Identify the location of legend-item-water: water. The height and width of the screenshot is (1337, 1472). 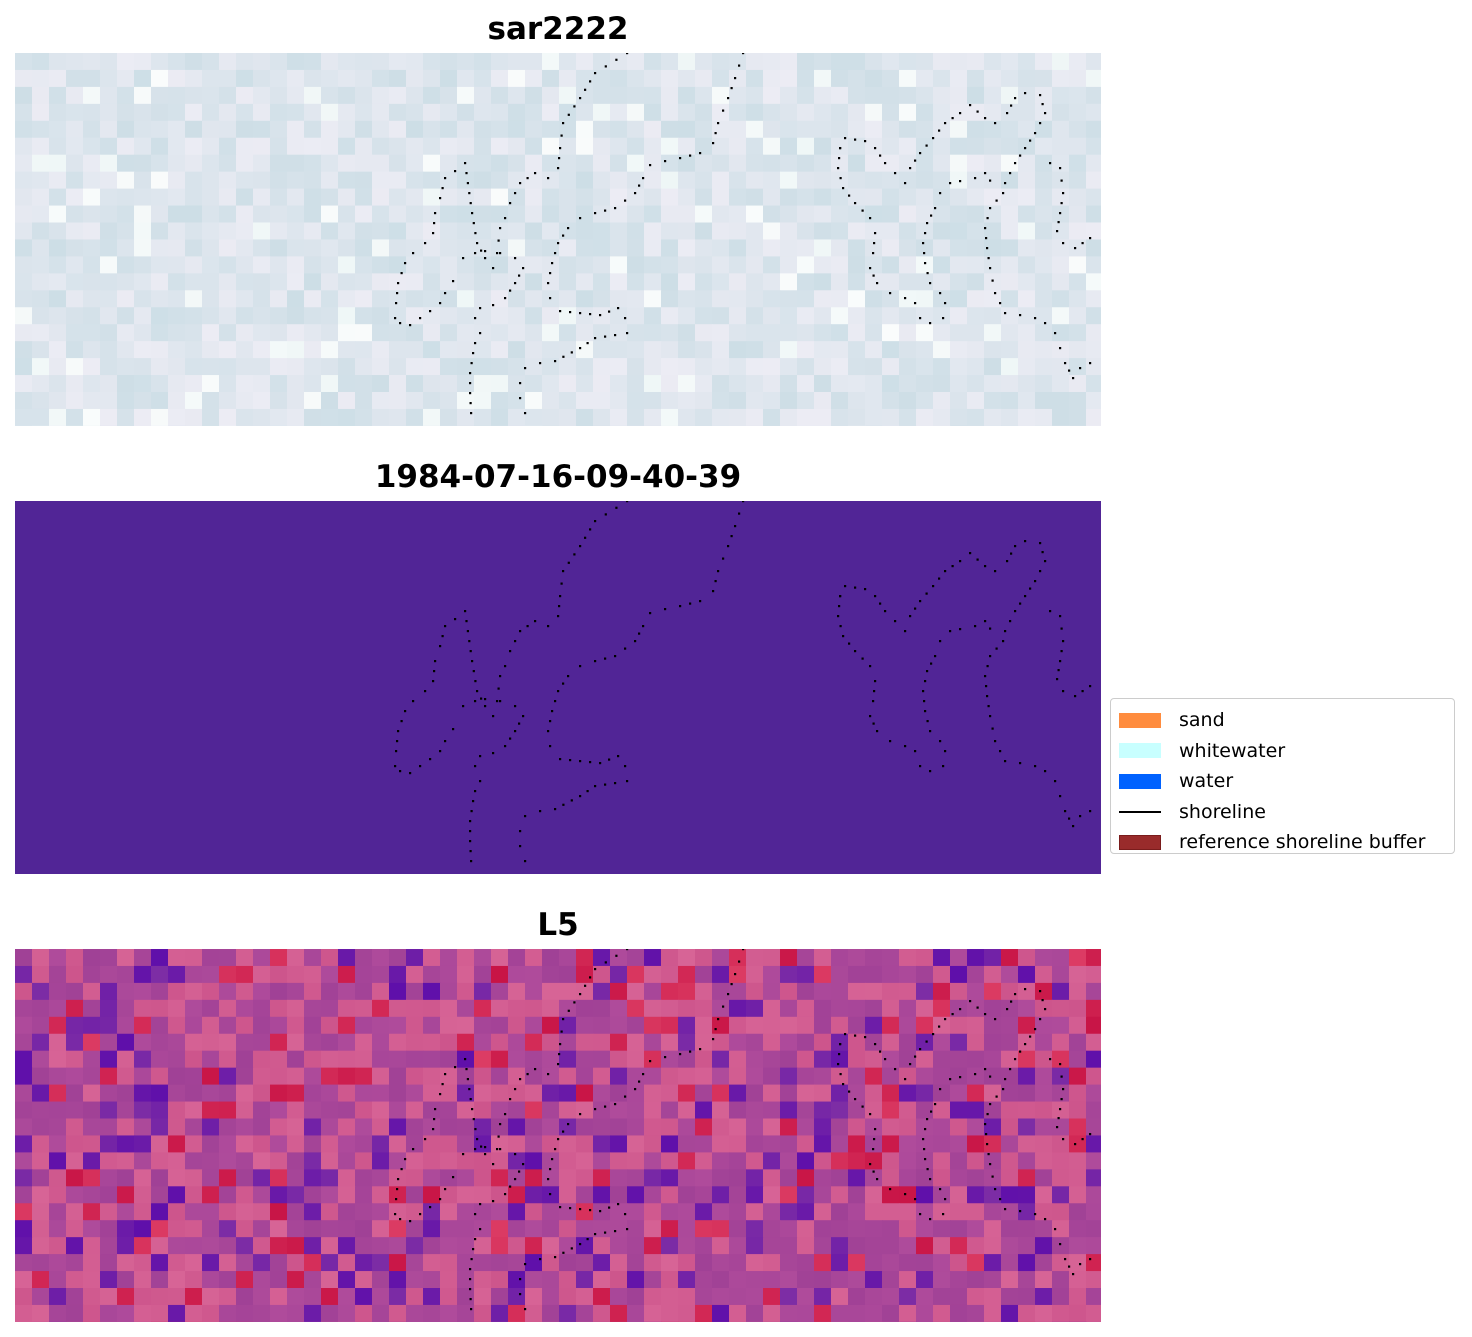
(1282, 781).